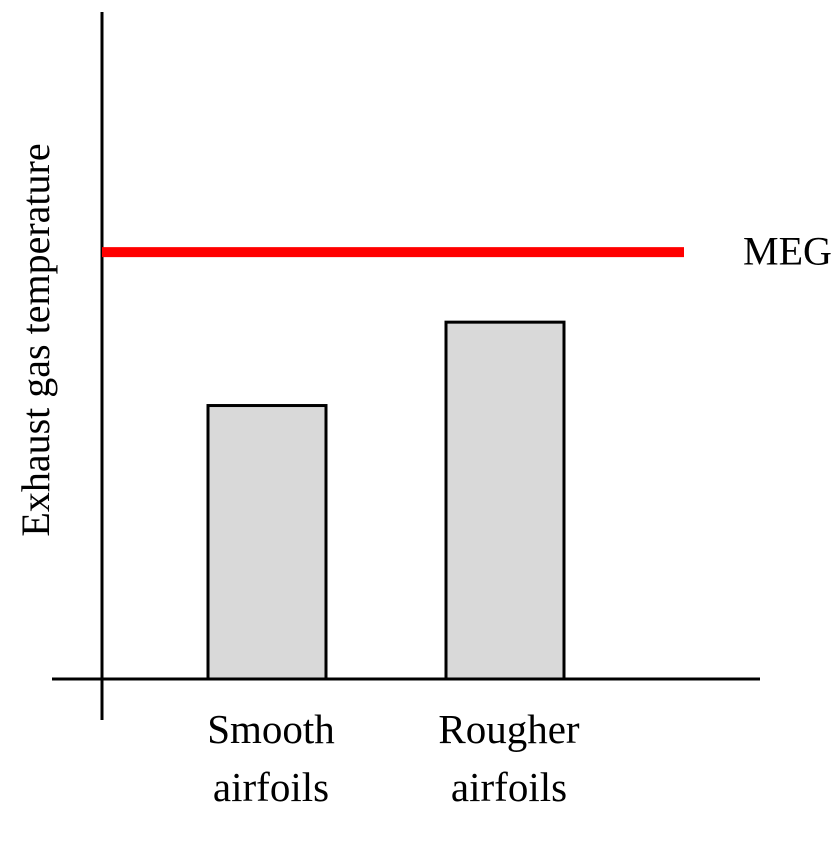  I want to click on x-tick-label: Rougher airfoils, so click(509, 758).